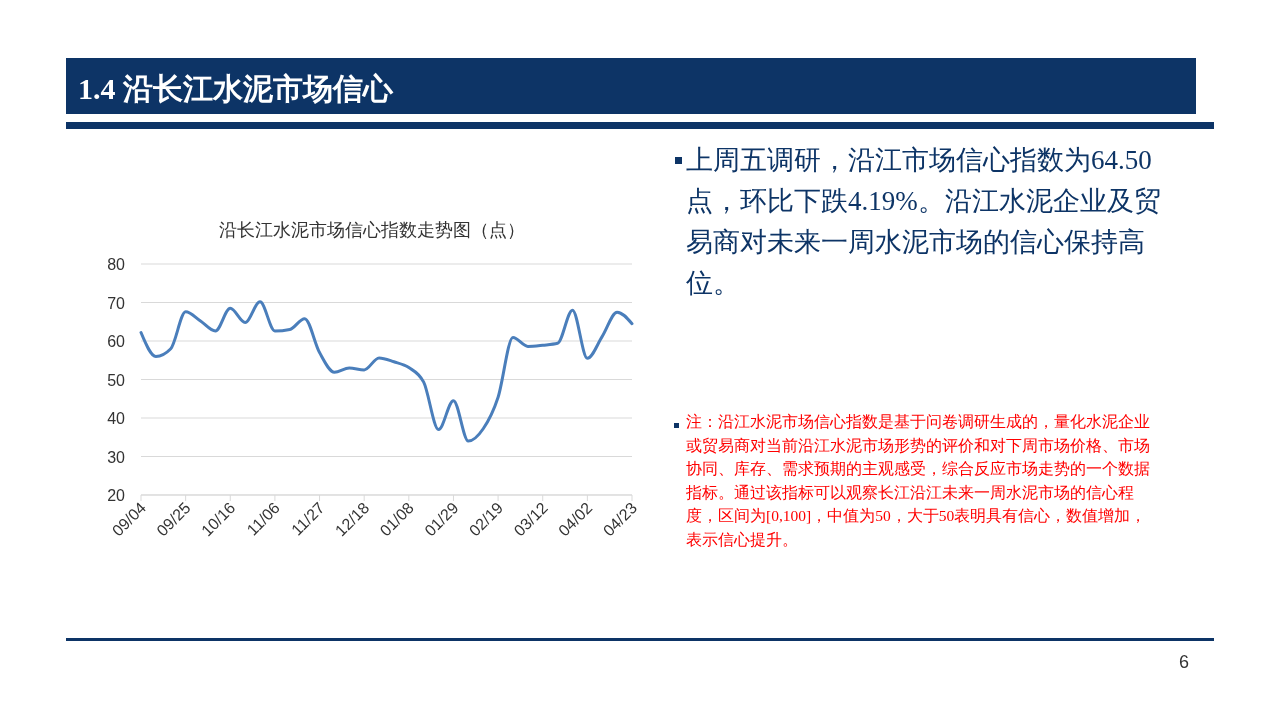 The height and width of the screenshot is (720, 1280). What do you see at coordinates (116, 341) in the screenshot?
I see `y-tick-label: 60` at bounding box center [116, 341].